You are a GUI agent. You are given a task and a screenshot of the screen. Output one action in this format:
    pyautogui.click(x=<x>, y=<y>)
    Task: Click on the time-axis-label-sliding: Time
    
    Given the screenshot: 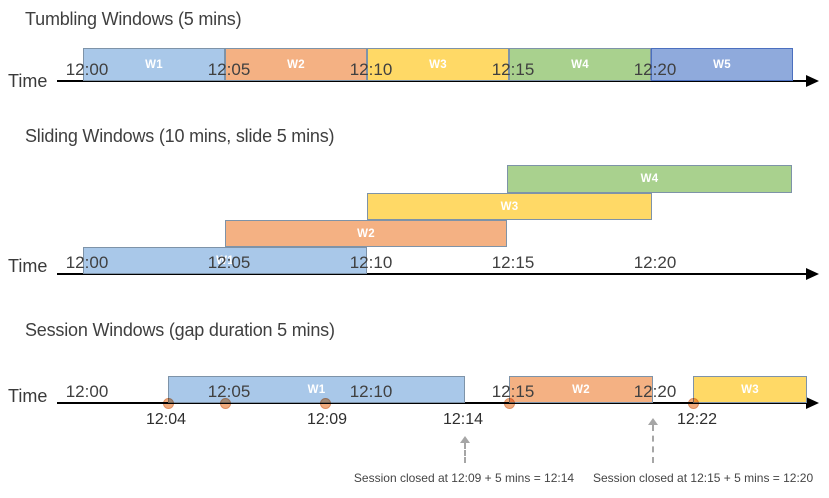 What is the action you would take?
    pyautogui.click(x=28, y=266)
    